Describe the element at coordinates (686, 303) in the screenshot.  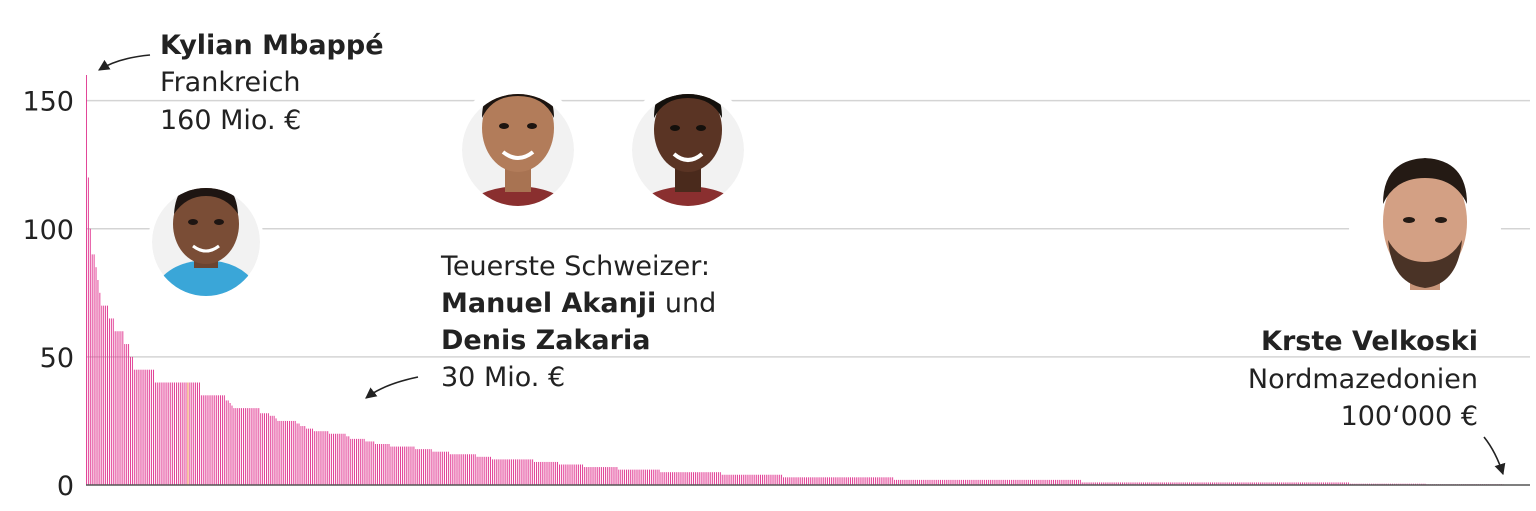
I see `annotation-swiss-connector: und` at that location.